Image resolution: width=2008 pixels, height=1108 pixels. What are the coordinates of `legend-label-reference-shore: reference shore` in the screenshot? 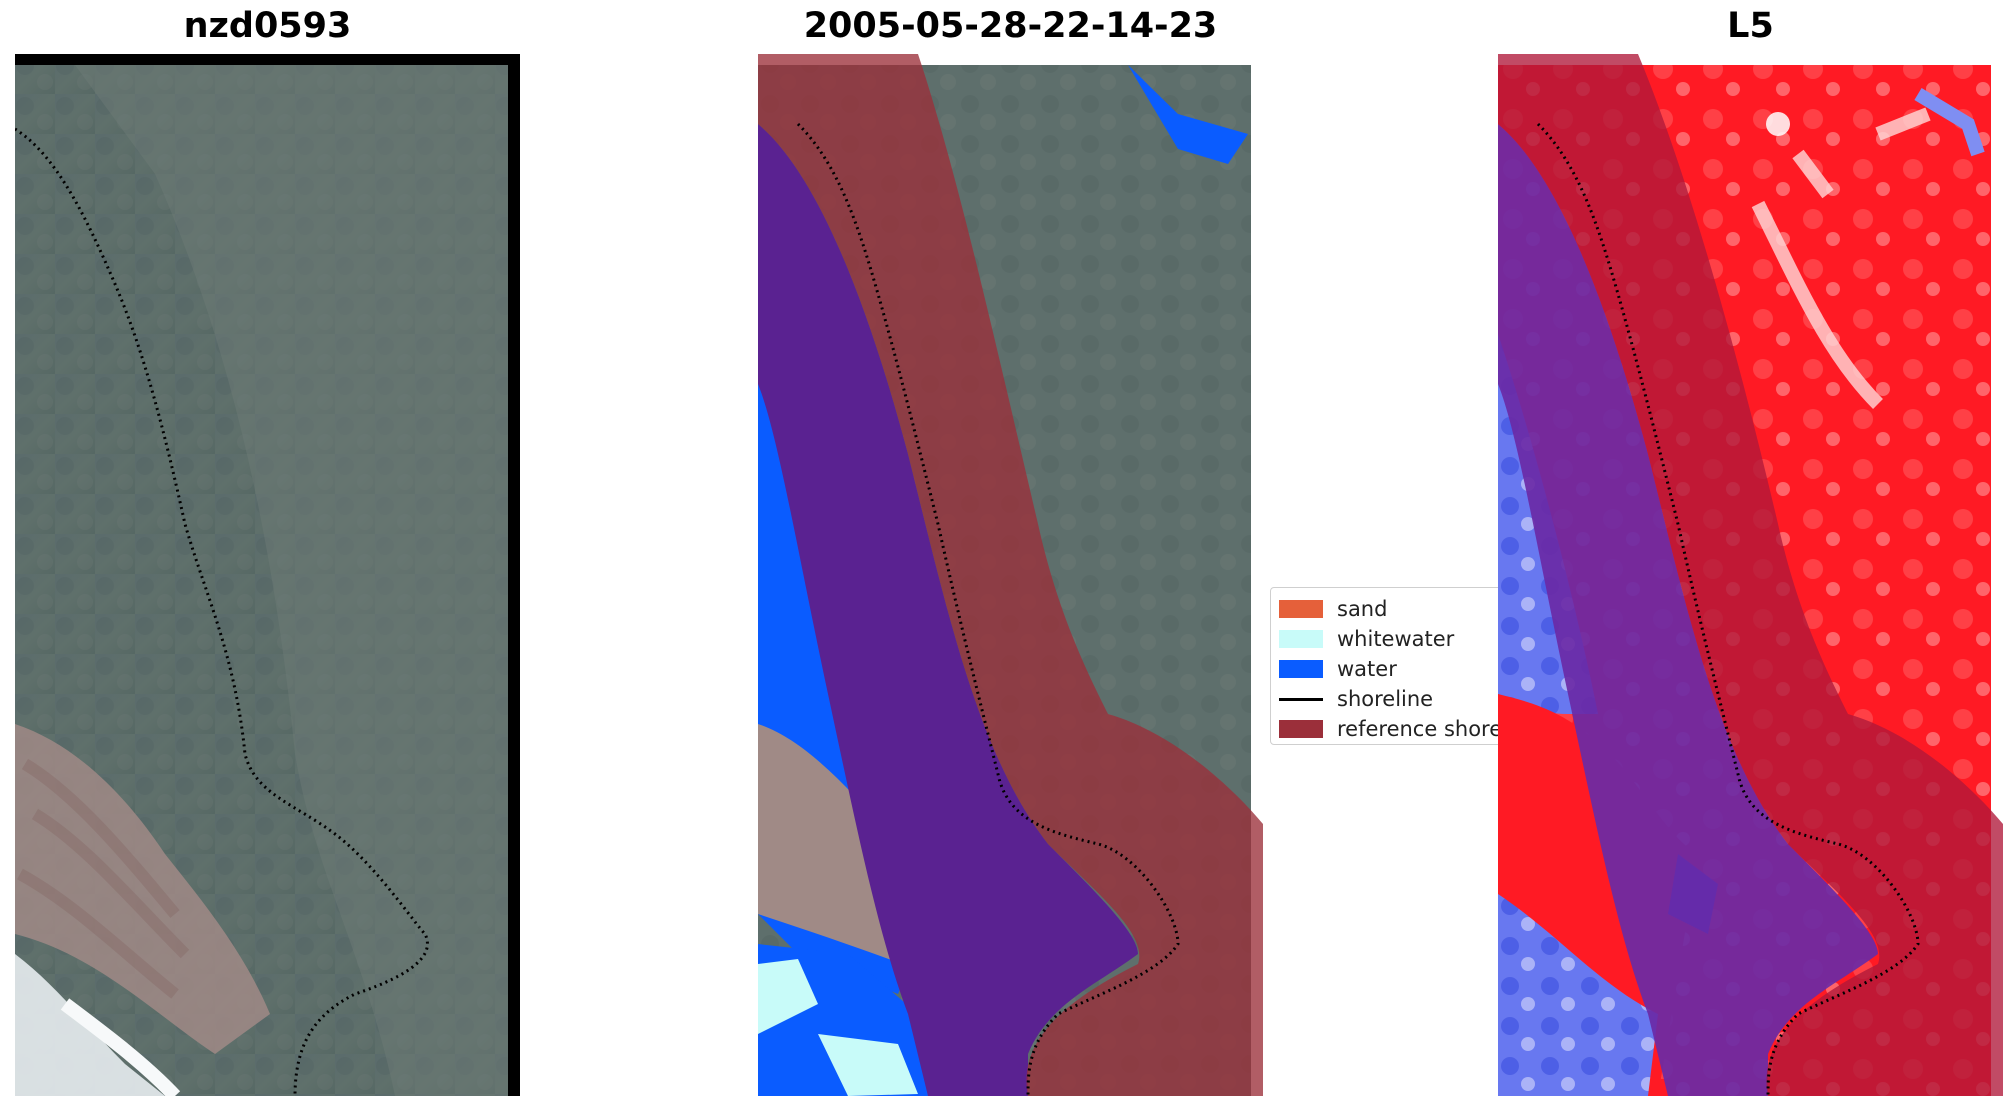 It's located at (1420, 729).